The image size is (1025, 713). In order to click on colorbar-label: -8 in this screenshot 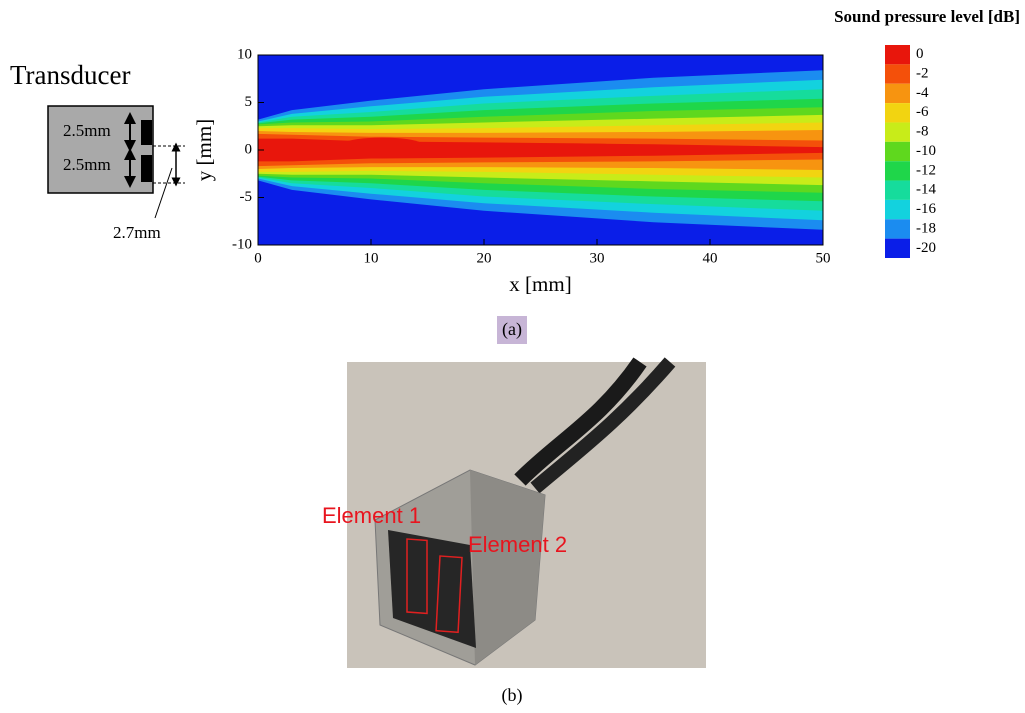, I will do `click(922, 132)`.